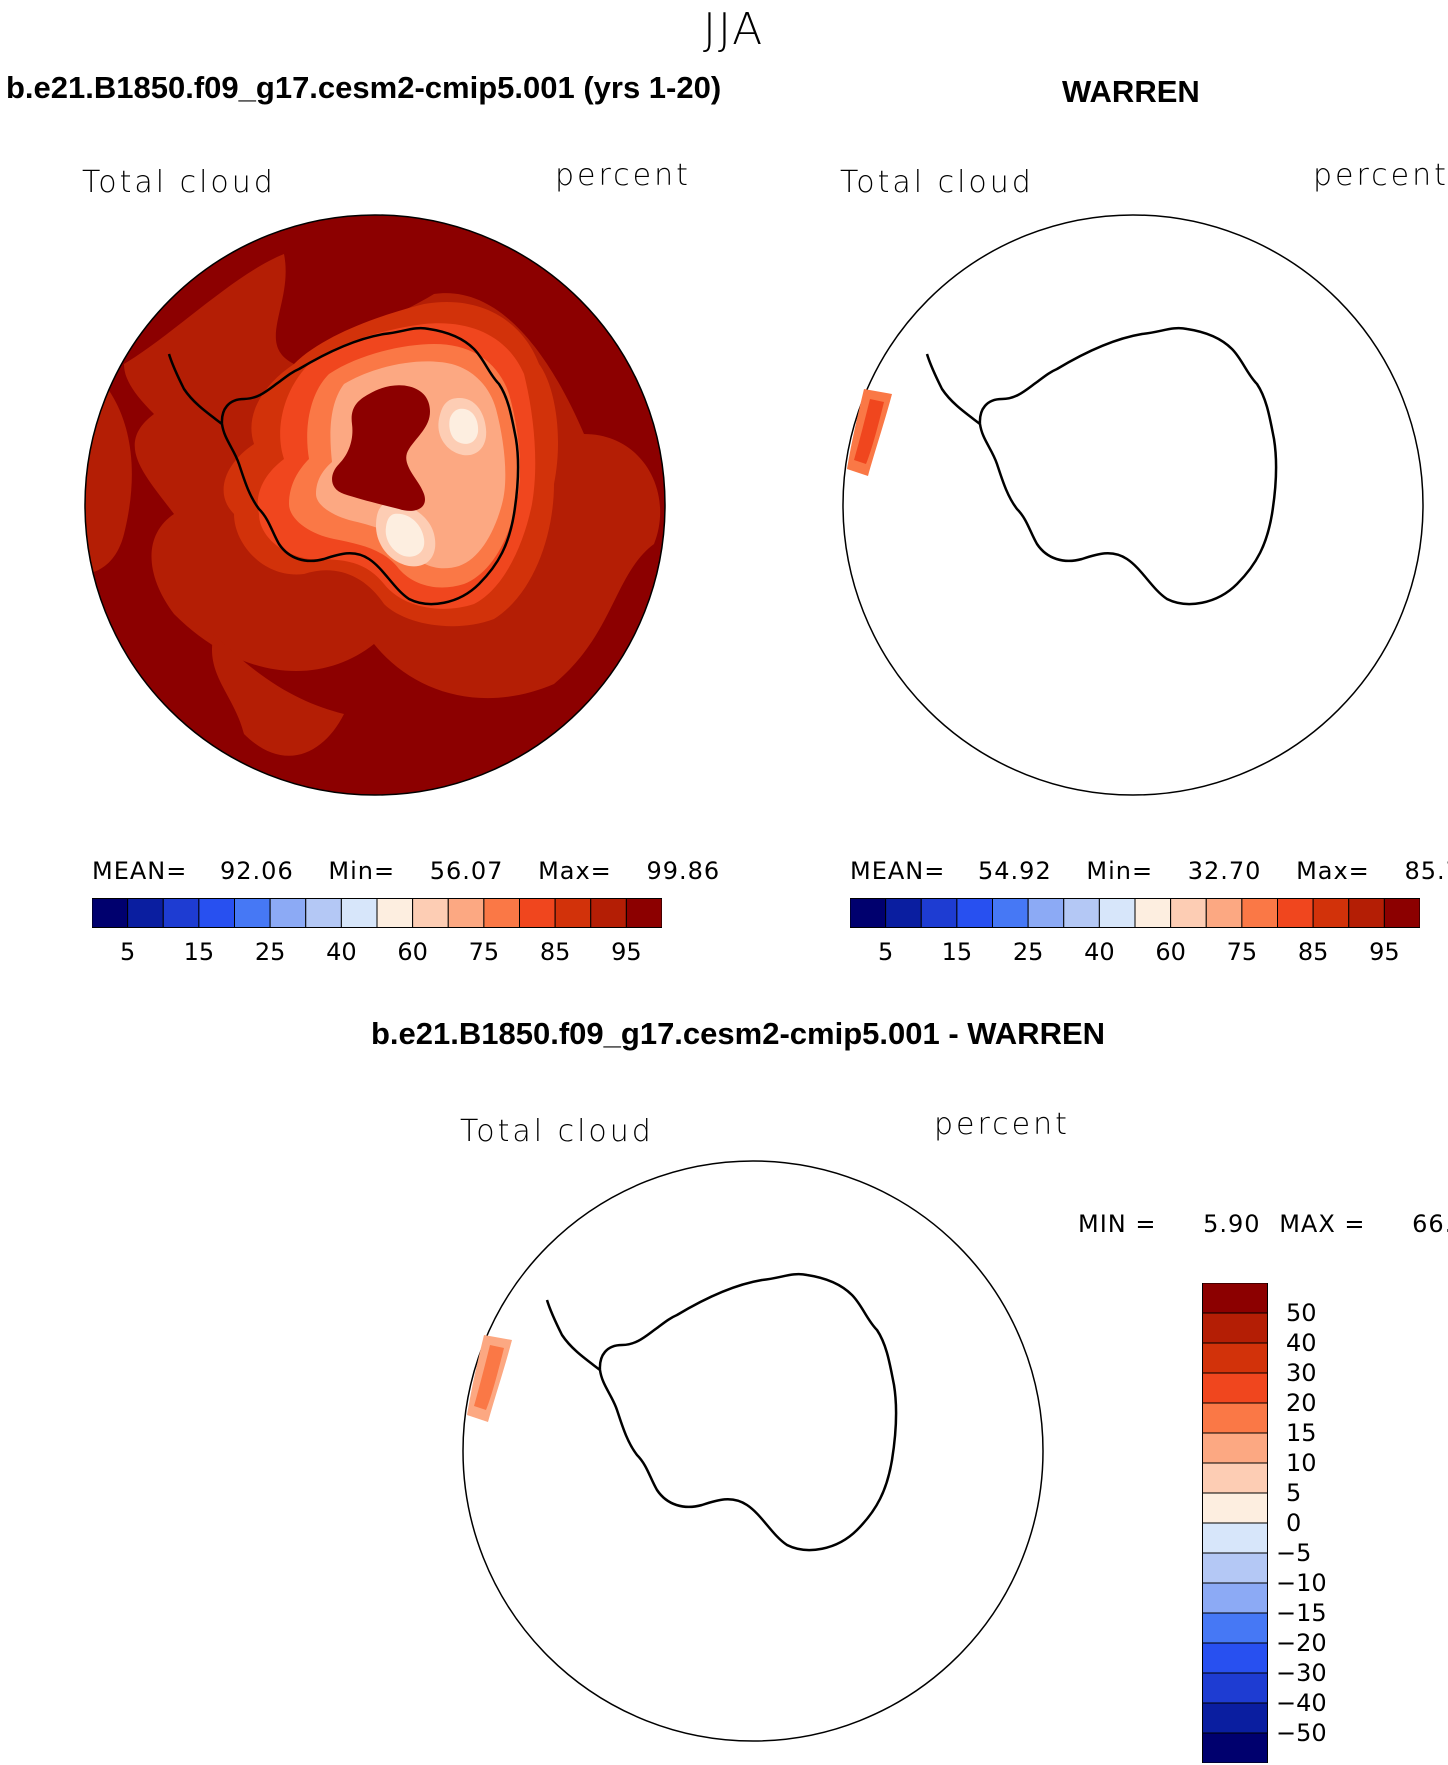  Describe the element at coordinates (1430, 1224) in the screenshot. I see `panel3-max-value: 66.73` at that location.